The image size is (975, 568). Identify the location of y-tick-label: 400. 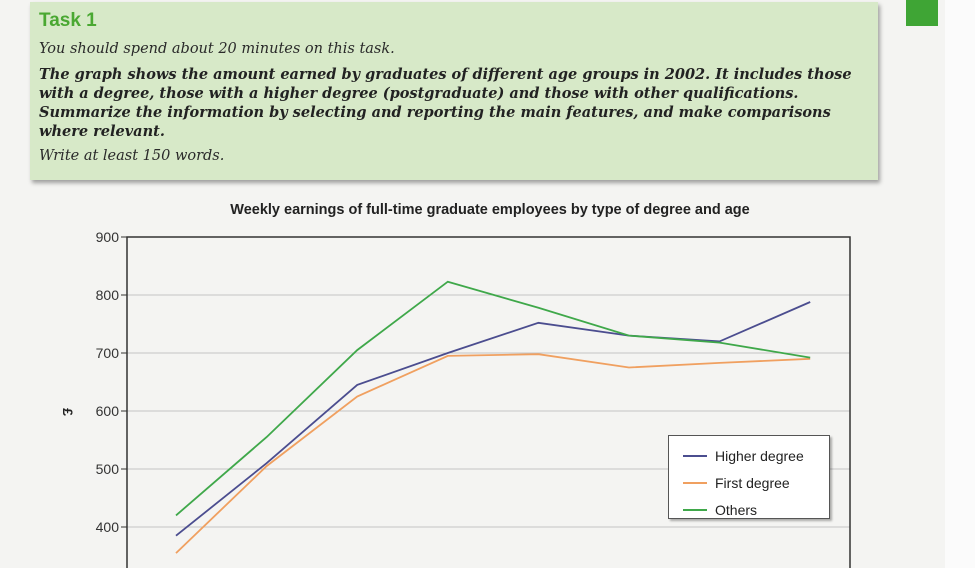
(108, 527).